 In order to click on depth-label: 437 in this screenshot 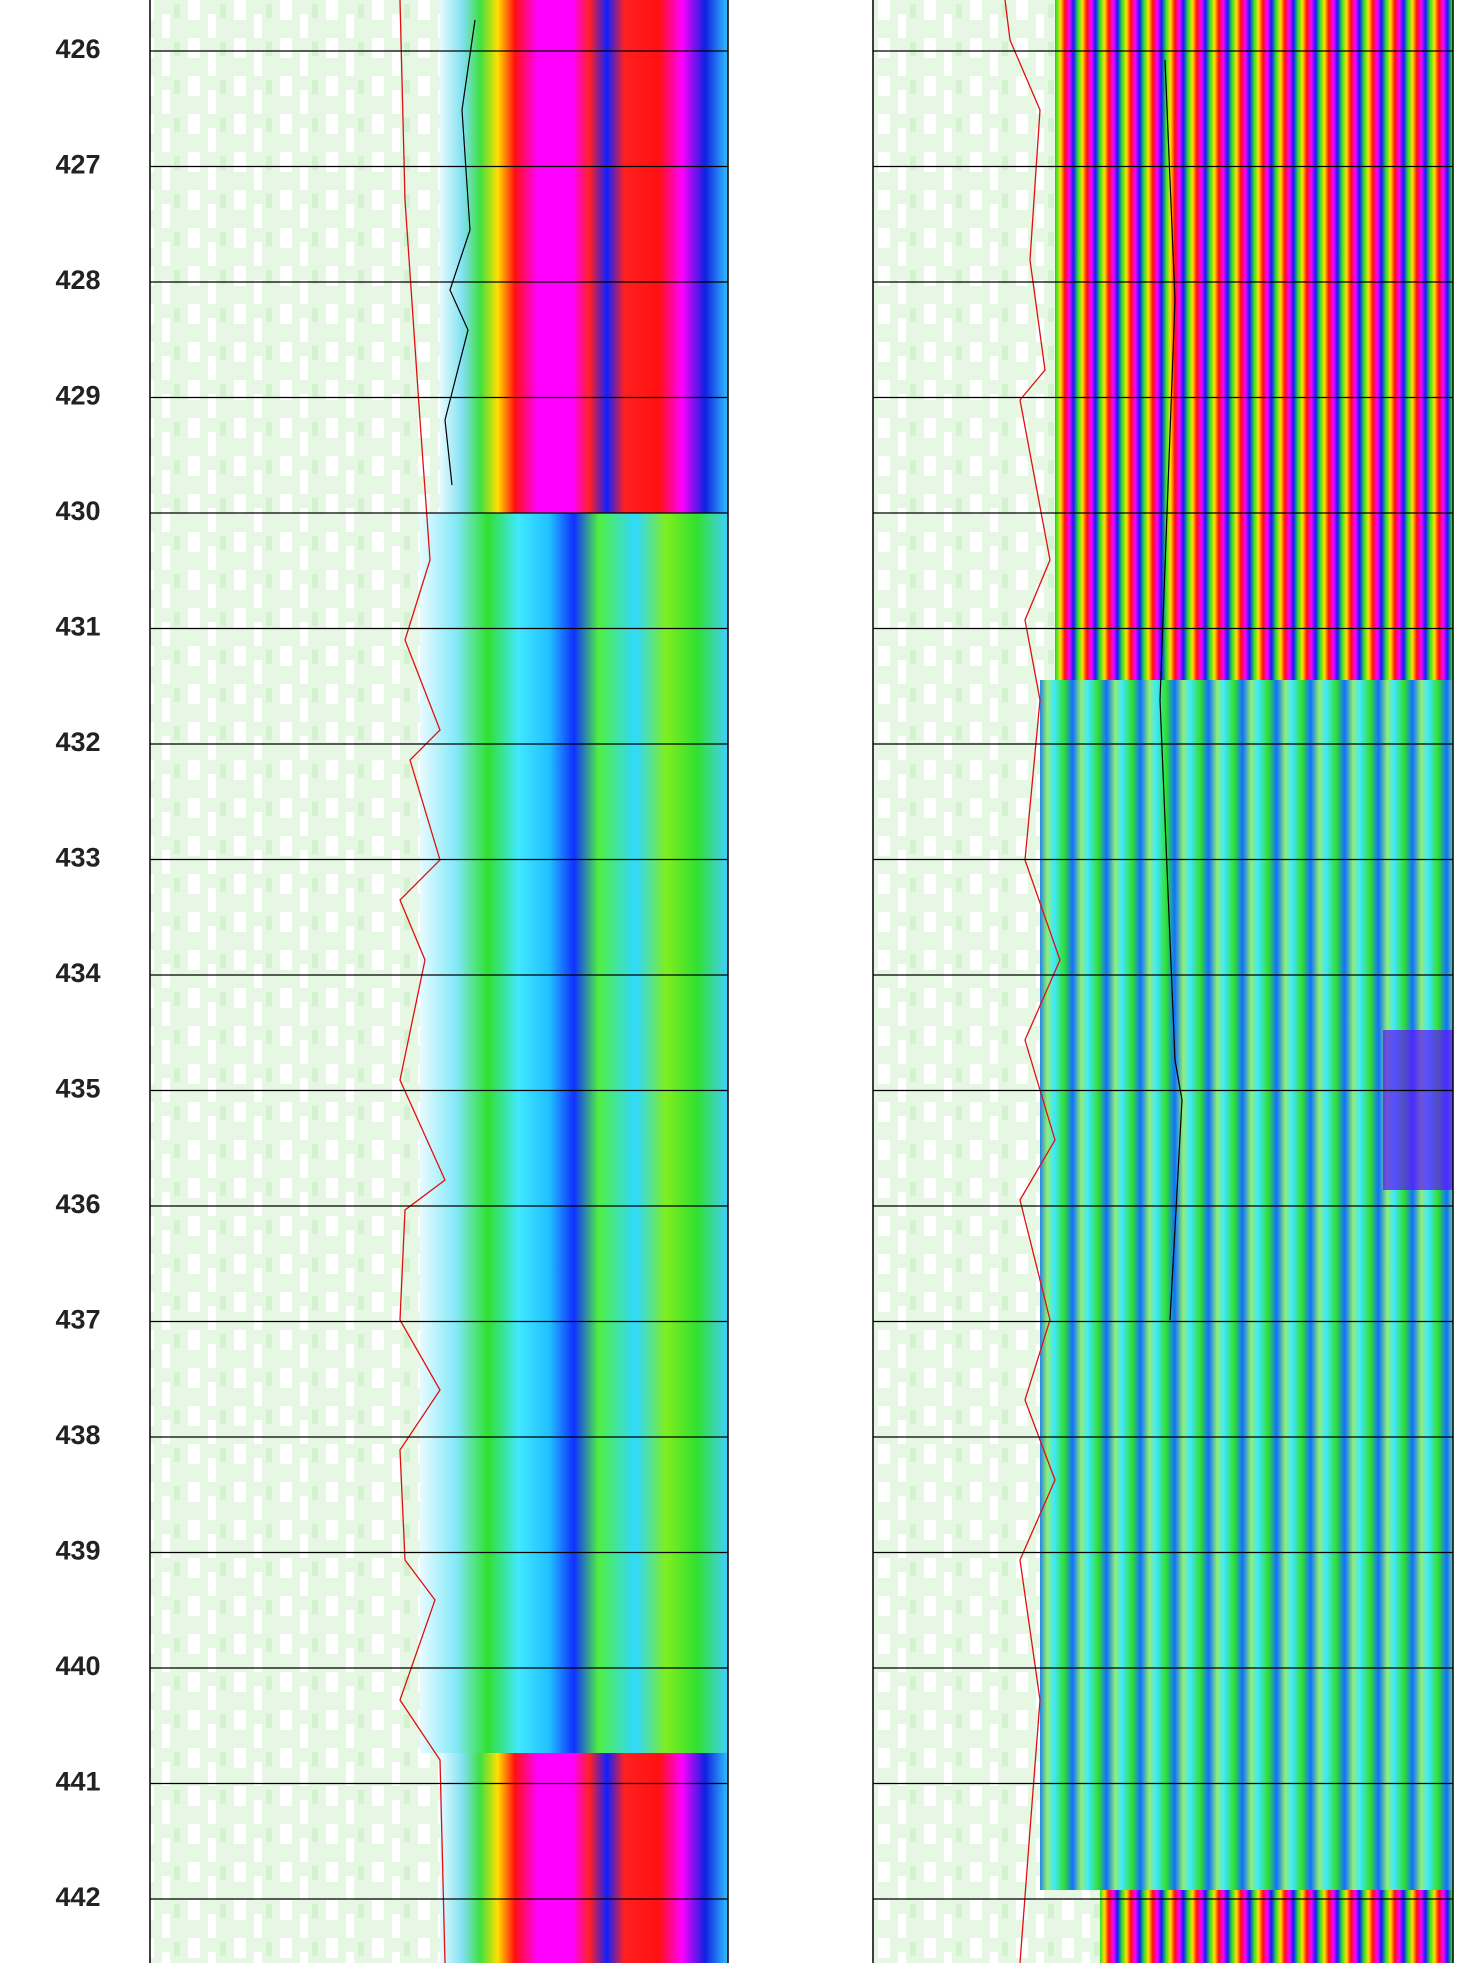, I will do `click(77, 1320)`.